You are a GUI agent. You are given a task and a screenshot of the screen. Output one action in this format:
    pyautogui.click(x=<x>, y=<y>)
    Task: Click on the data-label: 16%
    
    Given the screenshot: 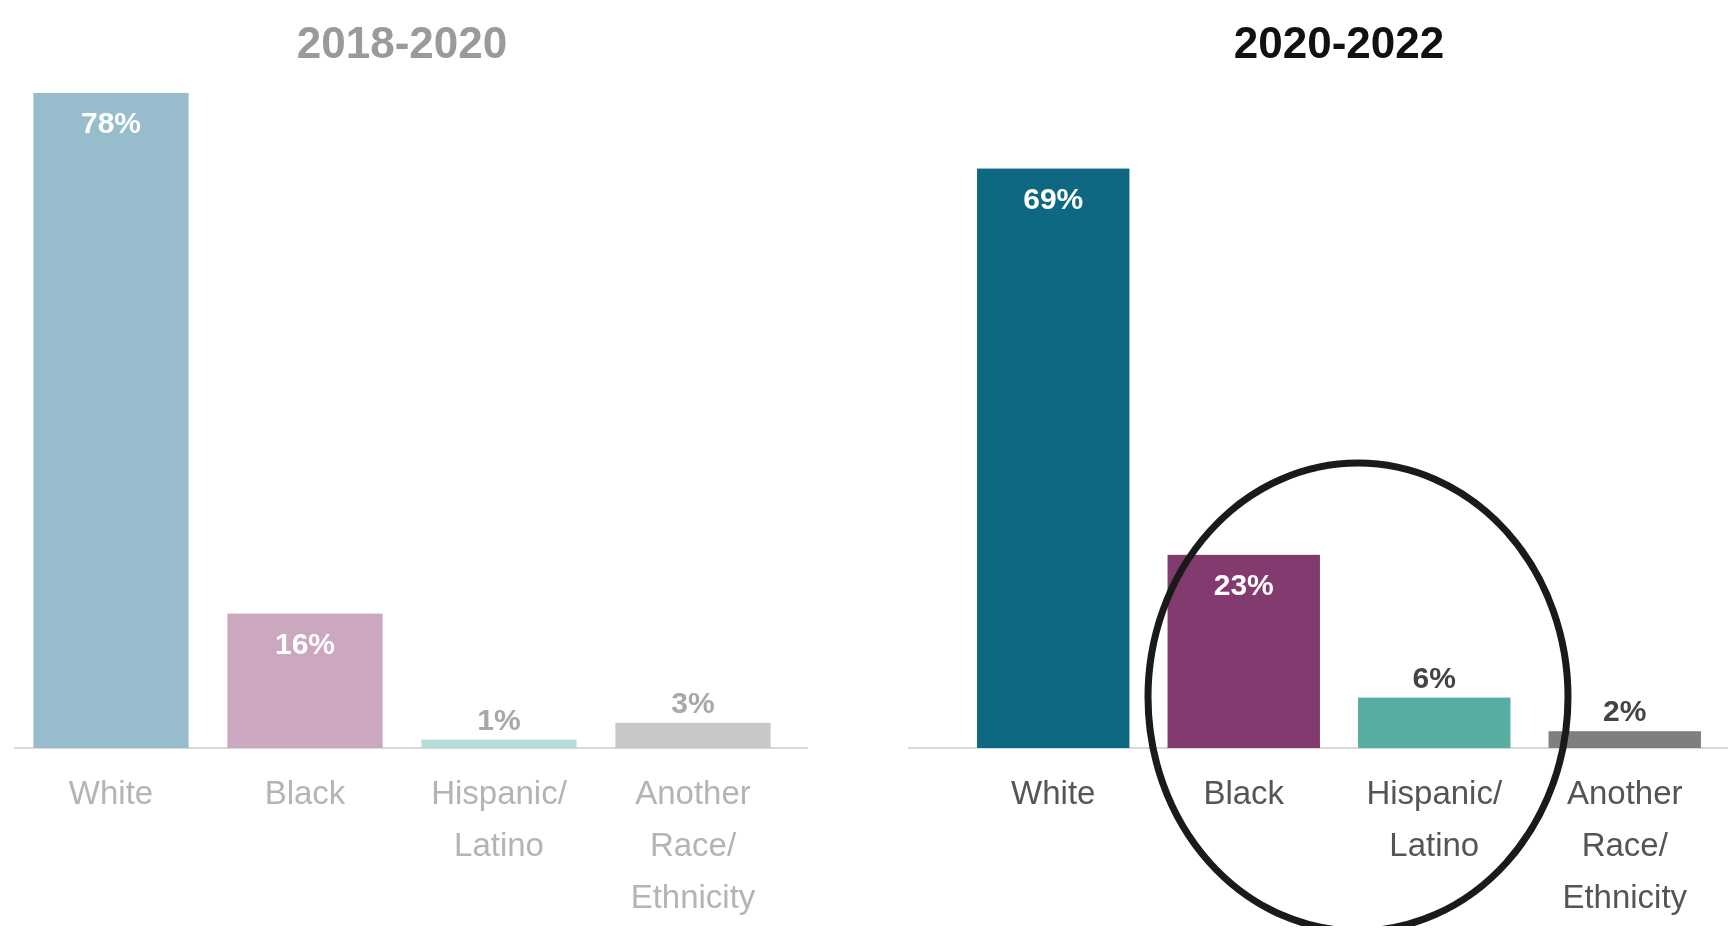 What is the action you would take?
    pyautogui.click(x=305, y=643)
    